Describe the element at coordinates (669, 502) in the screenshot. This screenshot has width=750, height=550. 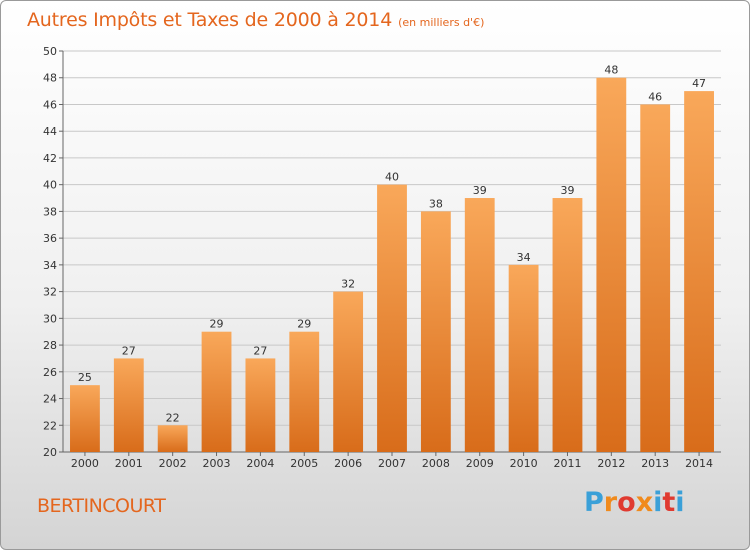
I see `logo-letter: t` at that location.